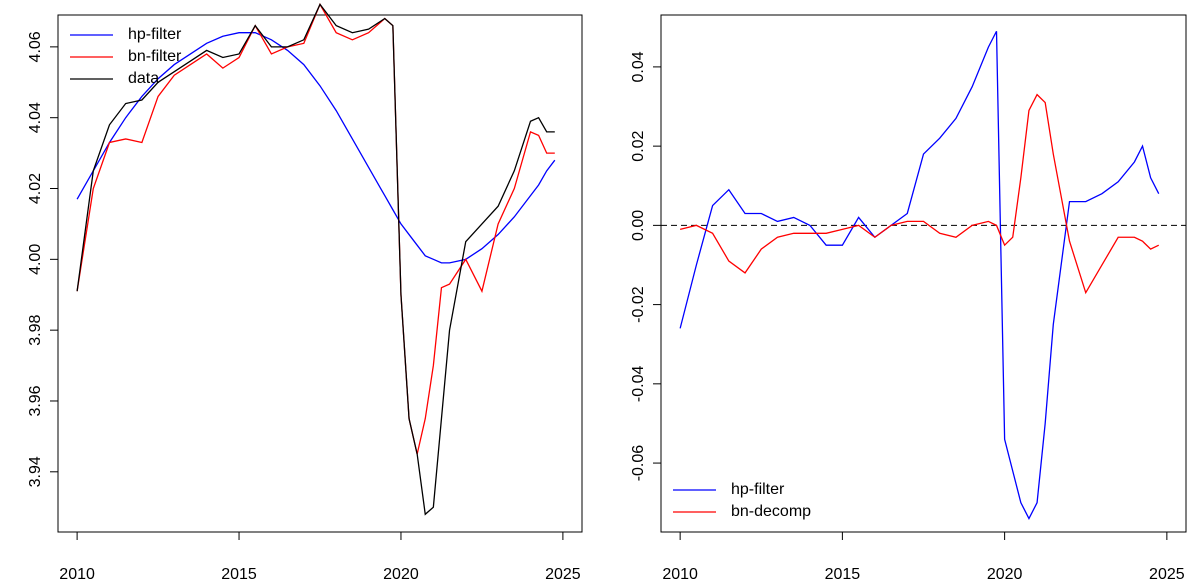 This screenshot has height=584, width=1192. What do you see at coordinates (919, 194) in the screenshot?
I see `series-line` at bounding box center [919, 194].